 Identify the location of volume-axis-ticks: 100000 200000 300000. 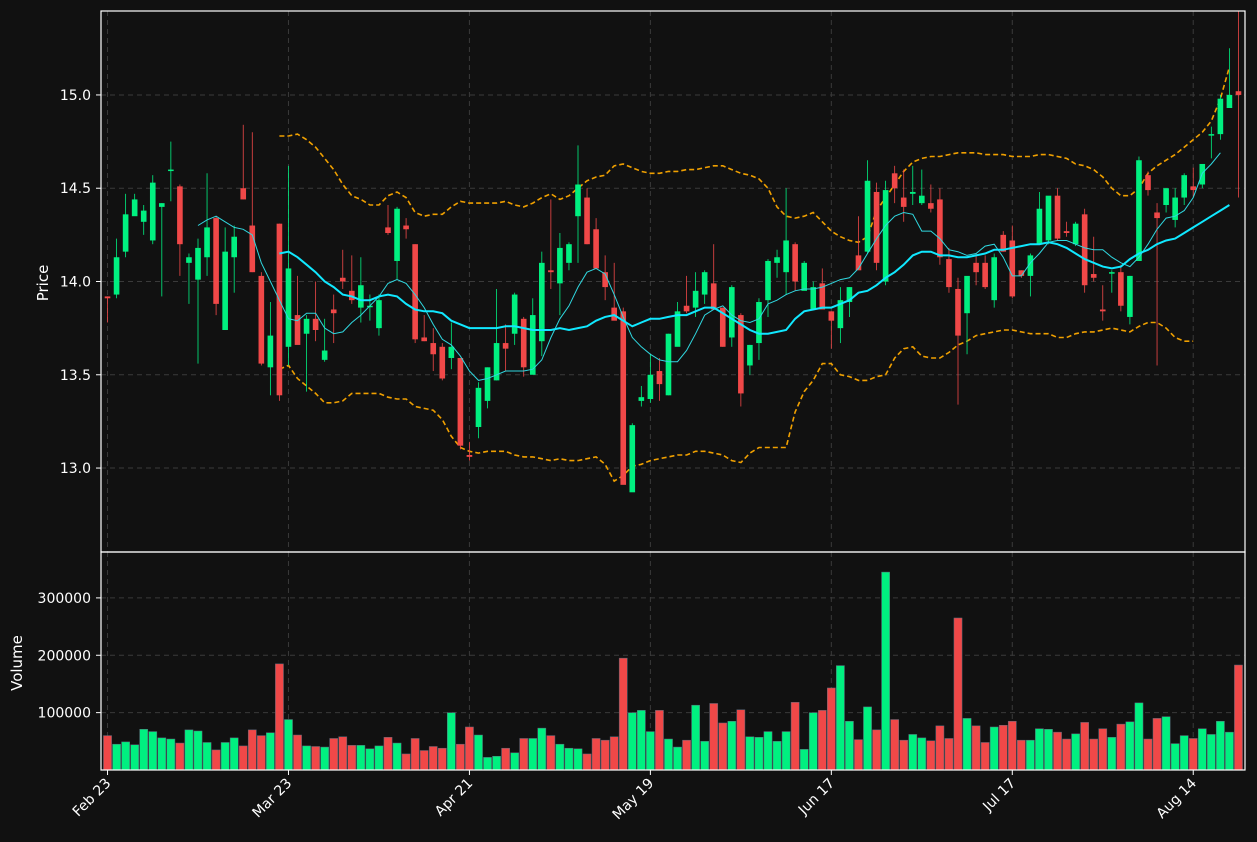
(69, 656).